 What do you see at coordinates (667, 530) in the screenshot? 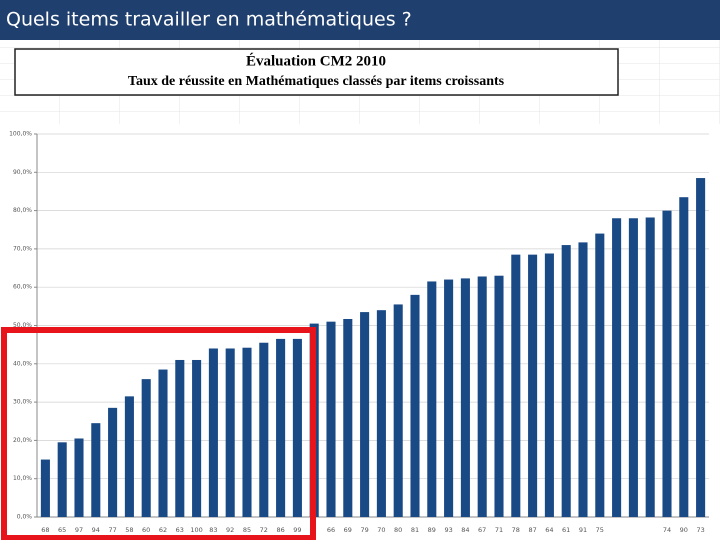
I see `x-tick-label: 74` at bounding box center [667, 530].